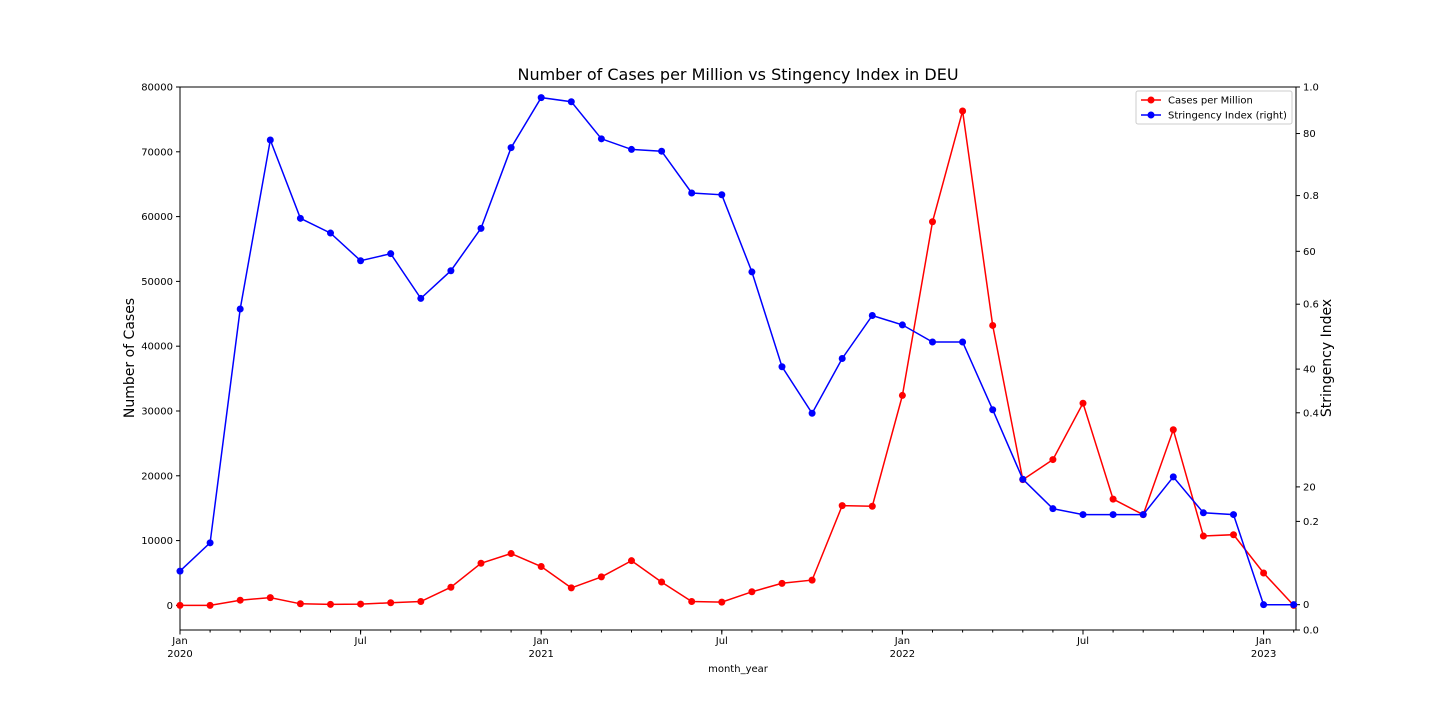 The width and height of the screenshot is (1440, 720). Describe the element at coordinates (1210, 101) in the screenshot. I see `legend-label: Cases per Million` at that location.